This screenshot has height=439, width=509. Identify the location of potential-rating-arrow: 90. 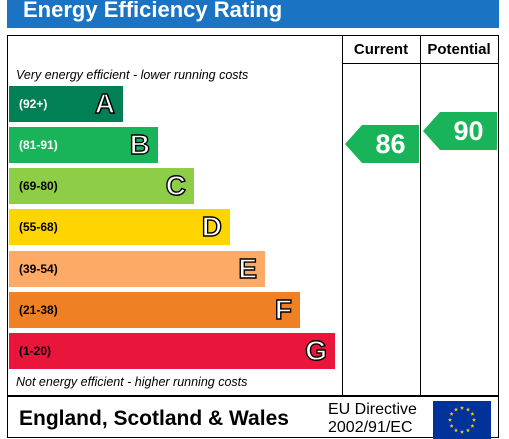
(460, 131).